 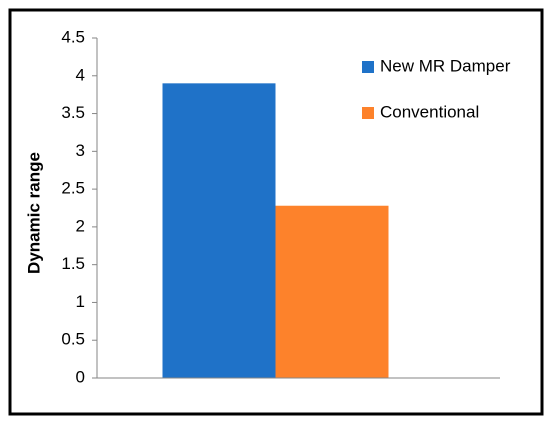 I want to click on y-tick-label: 0.5, so click(x=73, y=339).